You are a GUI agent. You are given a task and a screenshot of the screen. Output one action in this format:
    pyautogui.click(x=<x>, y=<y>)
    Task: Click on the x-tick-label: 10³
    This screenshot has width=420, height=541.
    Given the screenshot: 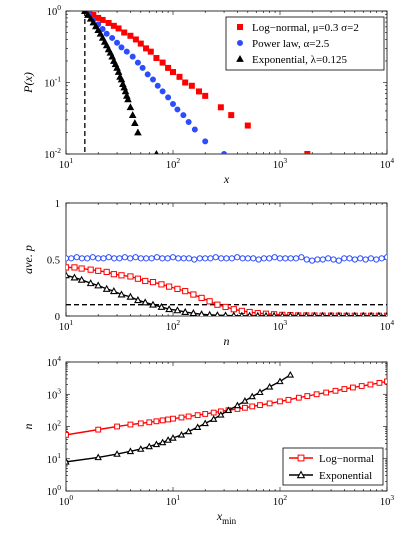 What is the action you would take?
    pyautogui.click(x=280, y=325)
    